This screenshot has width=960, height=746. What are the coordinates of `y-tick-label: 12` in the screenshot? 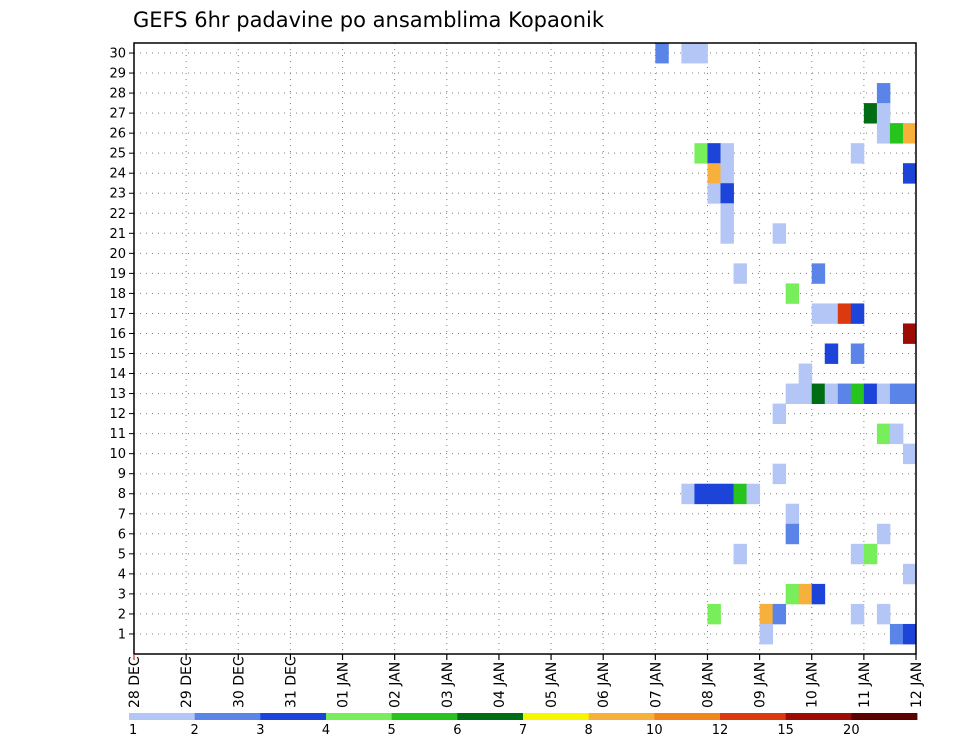 It's located at (117, 414).